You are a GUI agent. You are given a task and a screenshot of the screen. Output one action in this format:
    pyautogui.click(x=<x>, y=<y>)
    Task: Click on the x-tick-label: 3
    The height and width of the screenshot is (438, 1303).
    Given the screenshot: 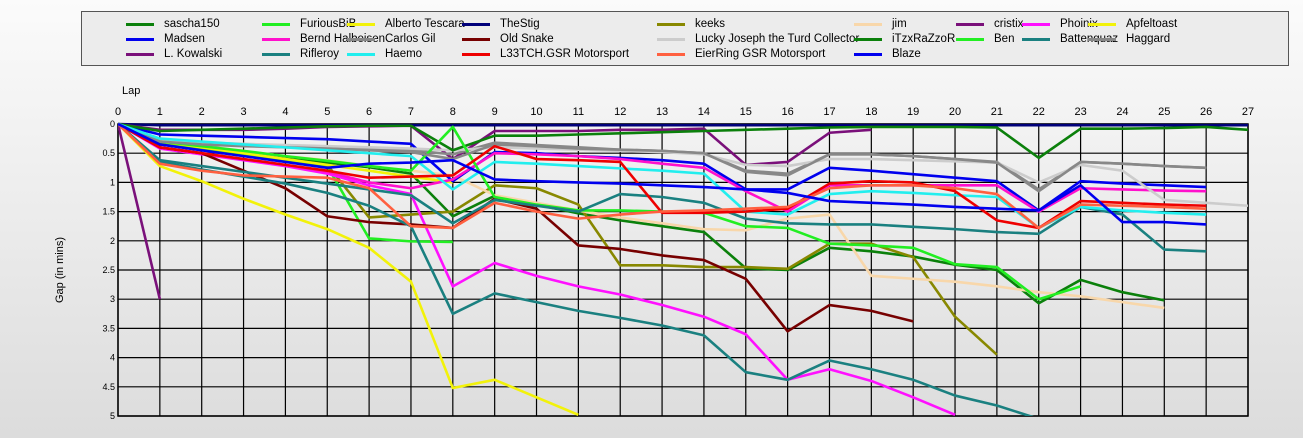 What is the action you would take?
    pyautogui.click(x=243, y=112)
    